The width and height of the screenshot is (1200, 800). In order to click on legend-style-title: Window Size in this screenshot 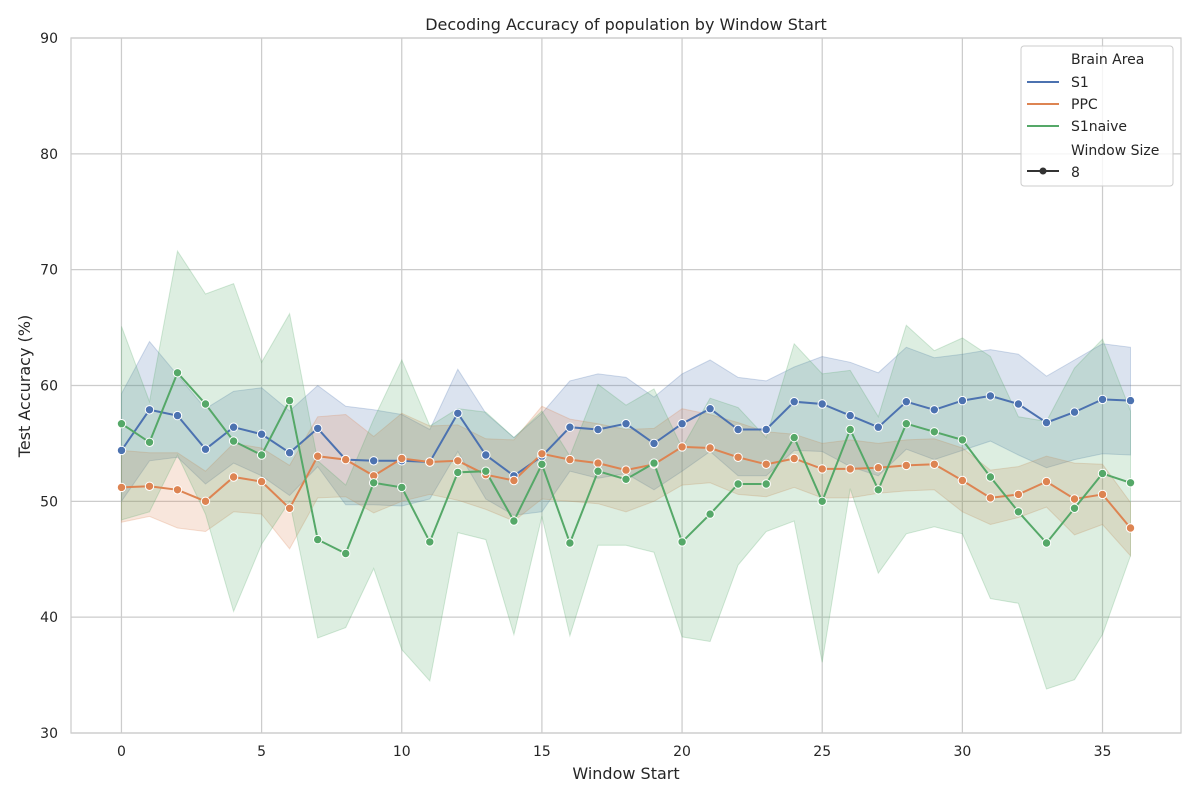, I will do `click(1115, 151)`.